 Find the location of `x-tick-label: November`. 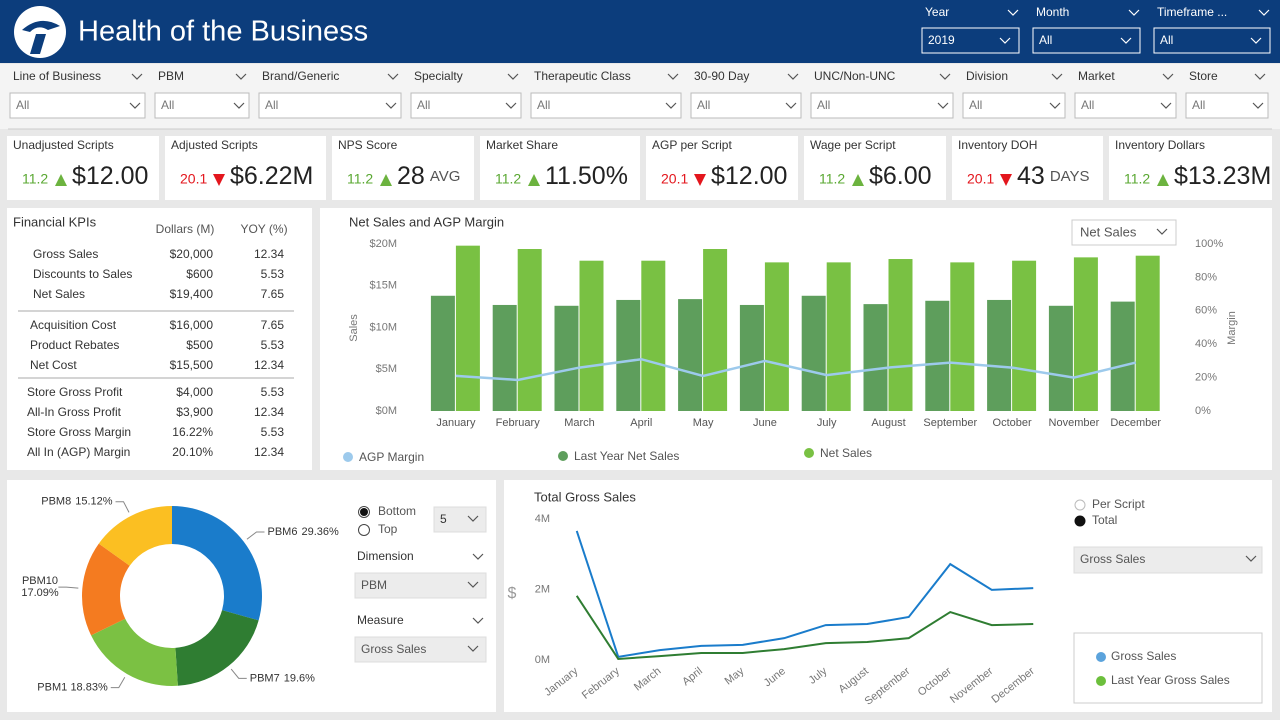

x-tick-label: November is located at coordinates (1074, 423).